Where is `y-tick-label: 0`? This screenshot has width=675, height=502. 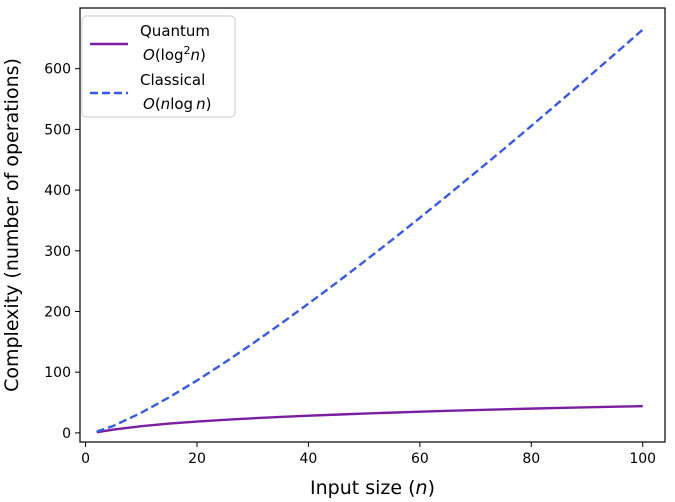
y-tick-label: 0 is located at coordinates (66, 434).